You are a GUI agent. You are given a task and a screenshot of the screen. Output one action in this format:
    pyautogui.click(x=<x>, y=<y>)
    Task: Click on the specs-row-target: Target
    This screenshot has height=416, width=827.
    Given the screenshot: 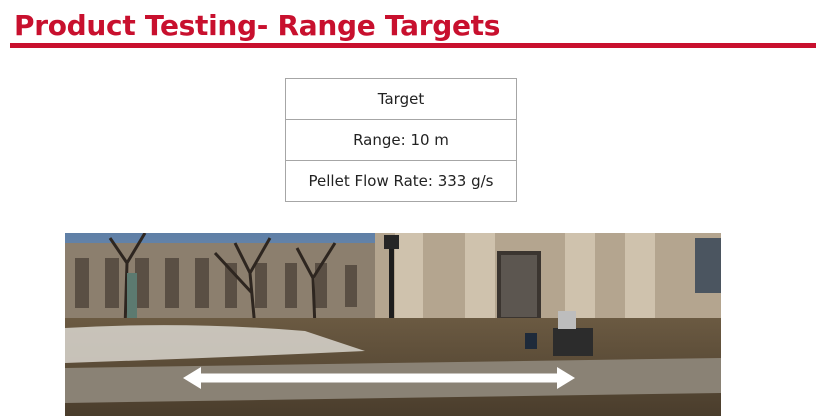 What is the action you would take?
    pyautogui.click(x=401, y=99)
    